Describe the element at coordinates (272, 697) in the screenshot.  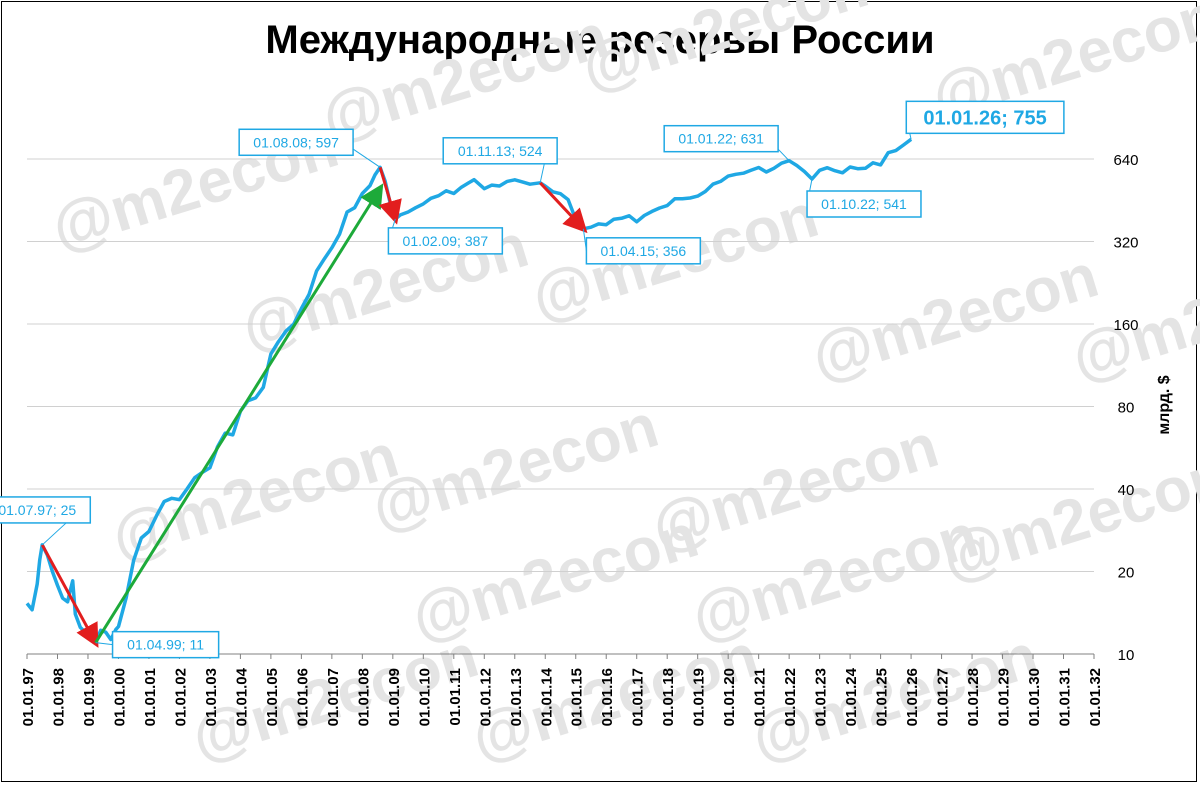
I see `x-tick-label: 01.01.05` at that location.